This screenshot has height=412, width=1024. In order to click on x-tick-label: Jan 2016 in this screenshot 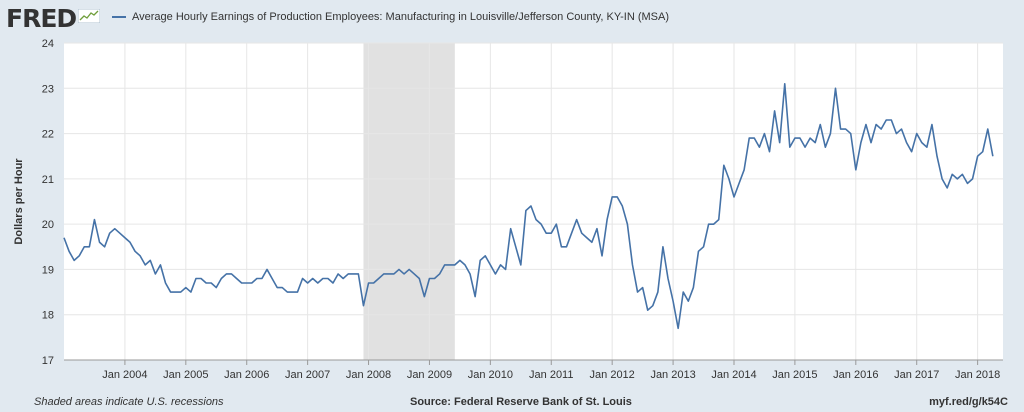, I will do `click(855, 375)`.